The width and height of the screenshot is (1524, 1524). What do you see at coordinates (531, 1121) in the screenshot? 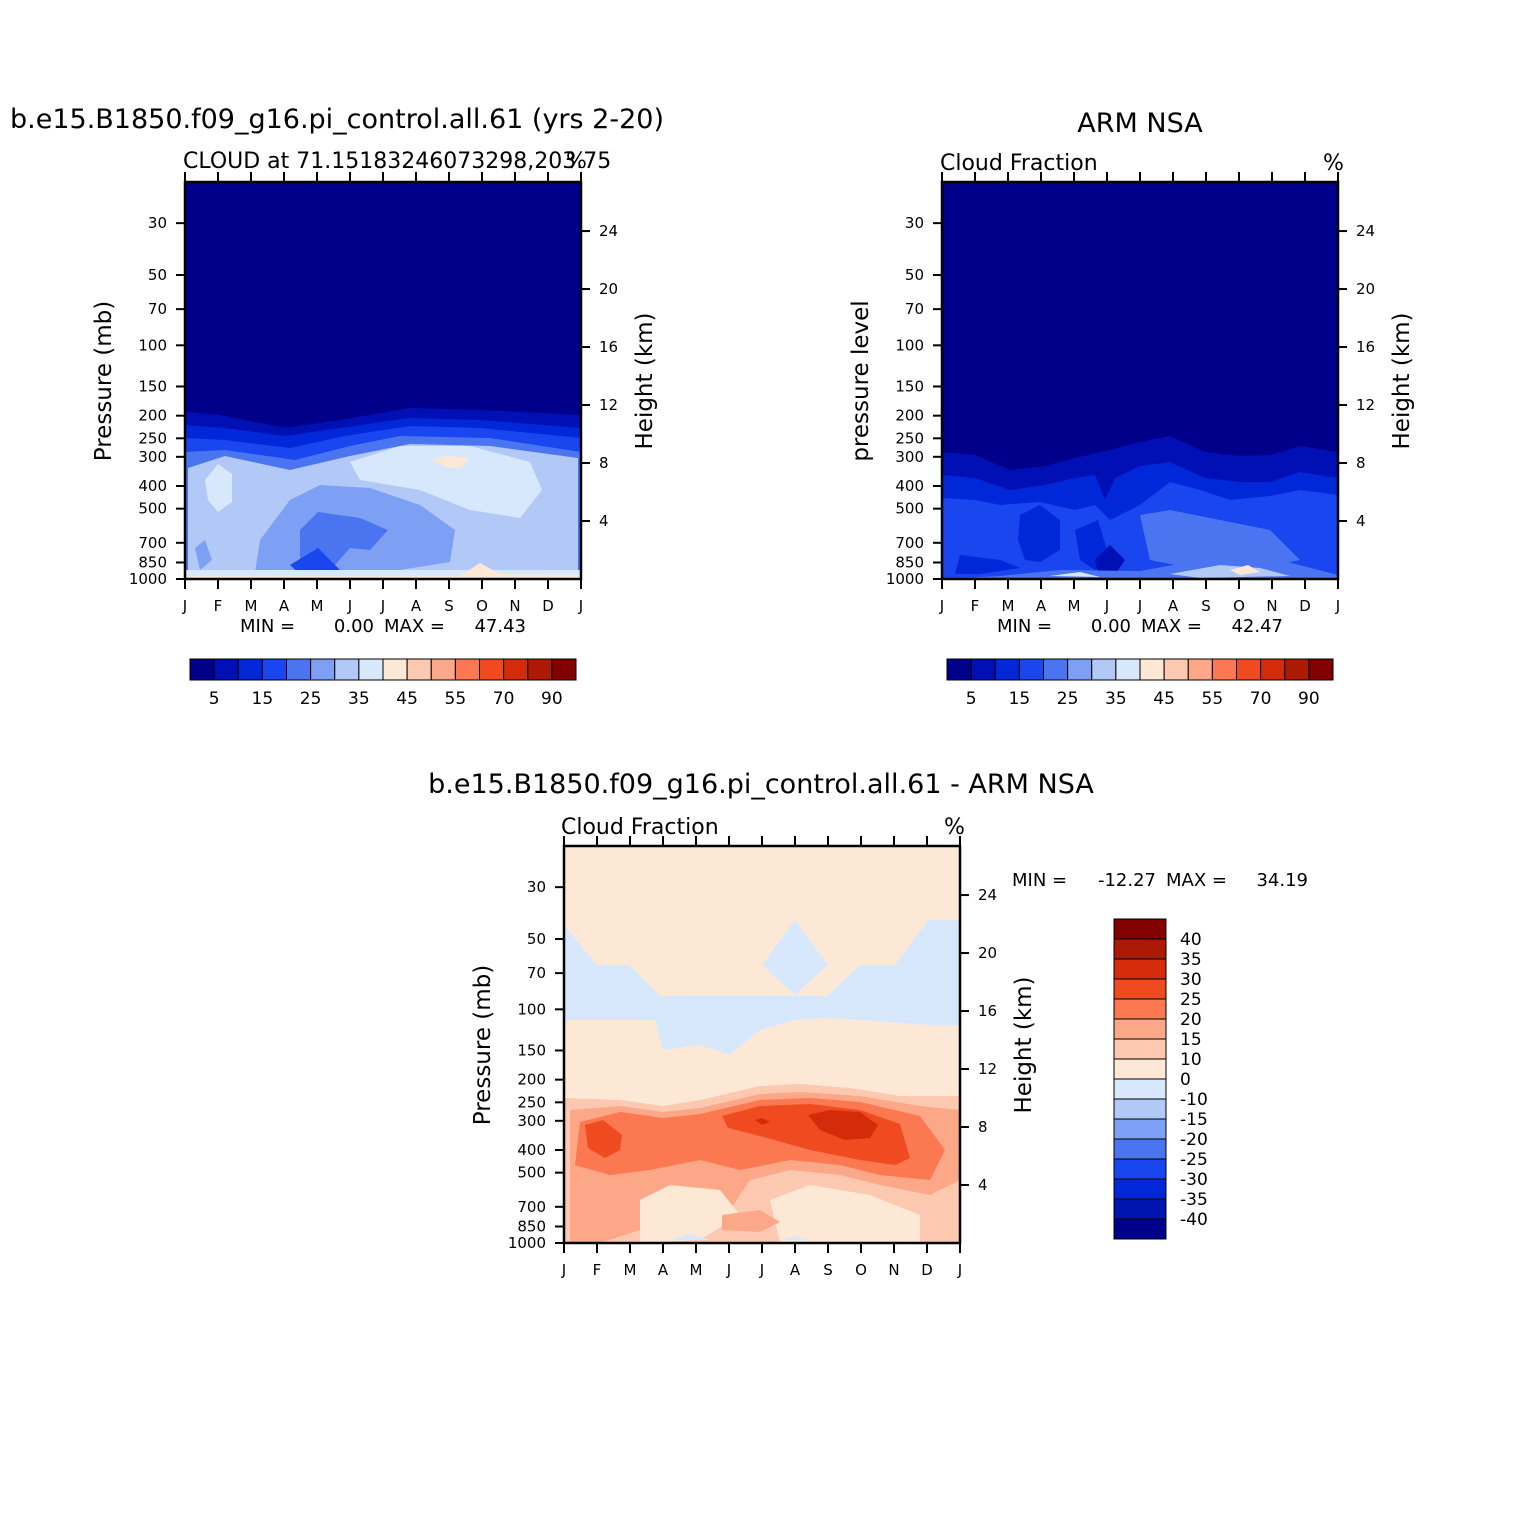
I see `y-tick-label: 300` at bounding box center [531, 1121].